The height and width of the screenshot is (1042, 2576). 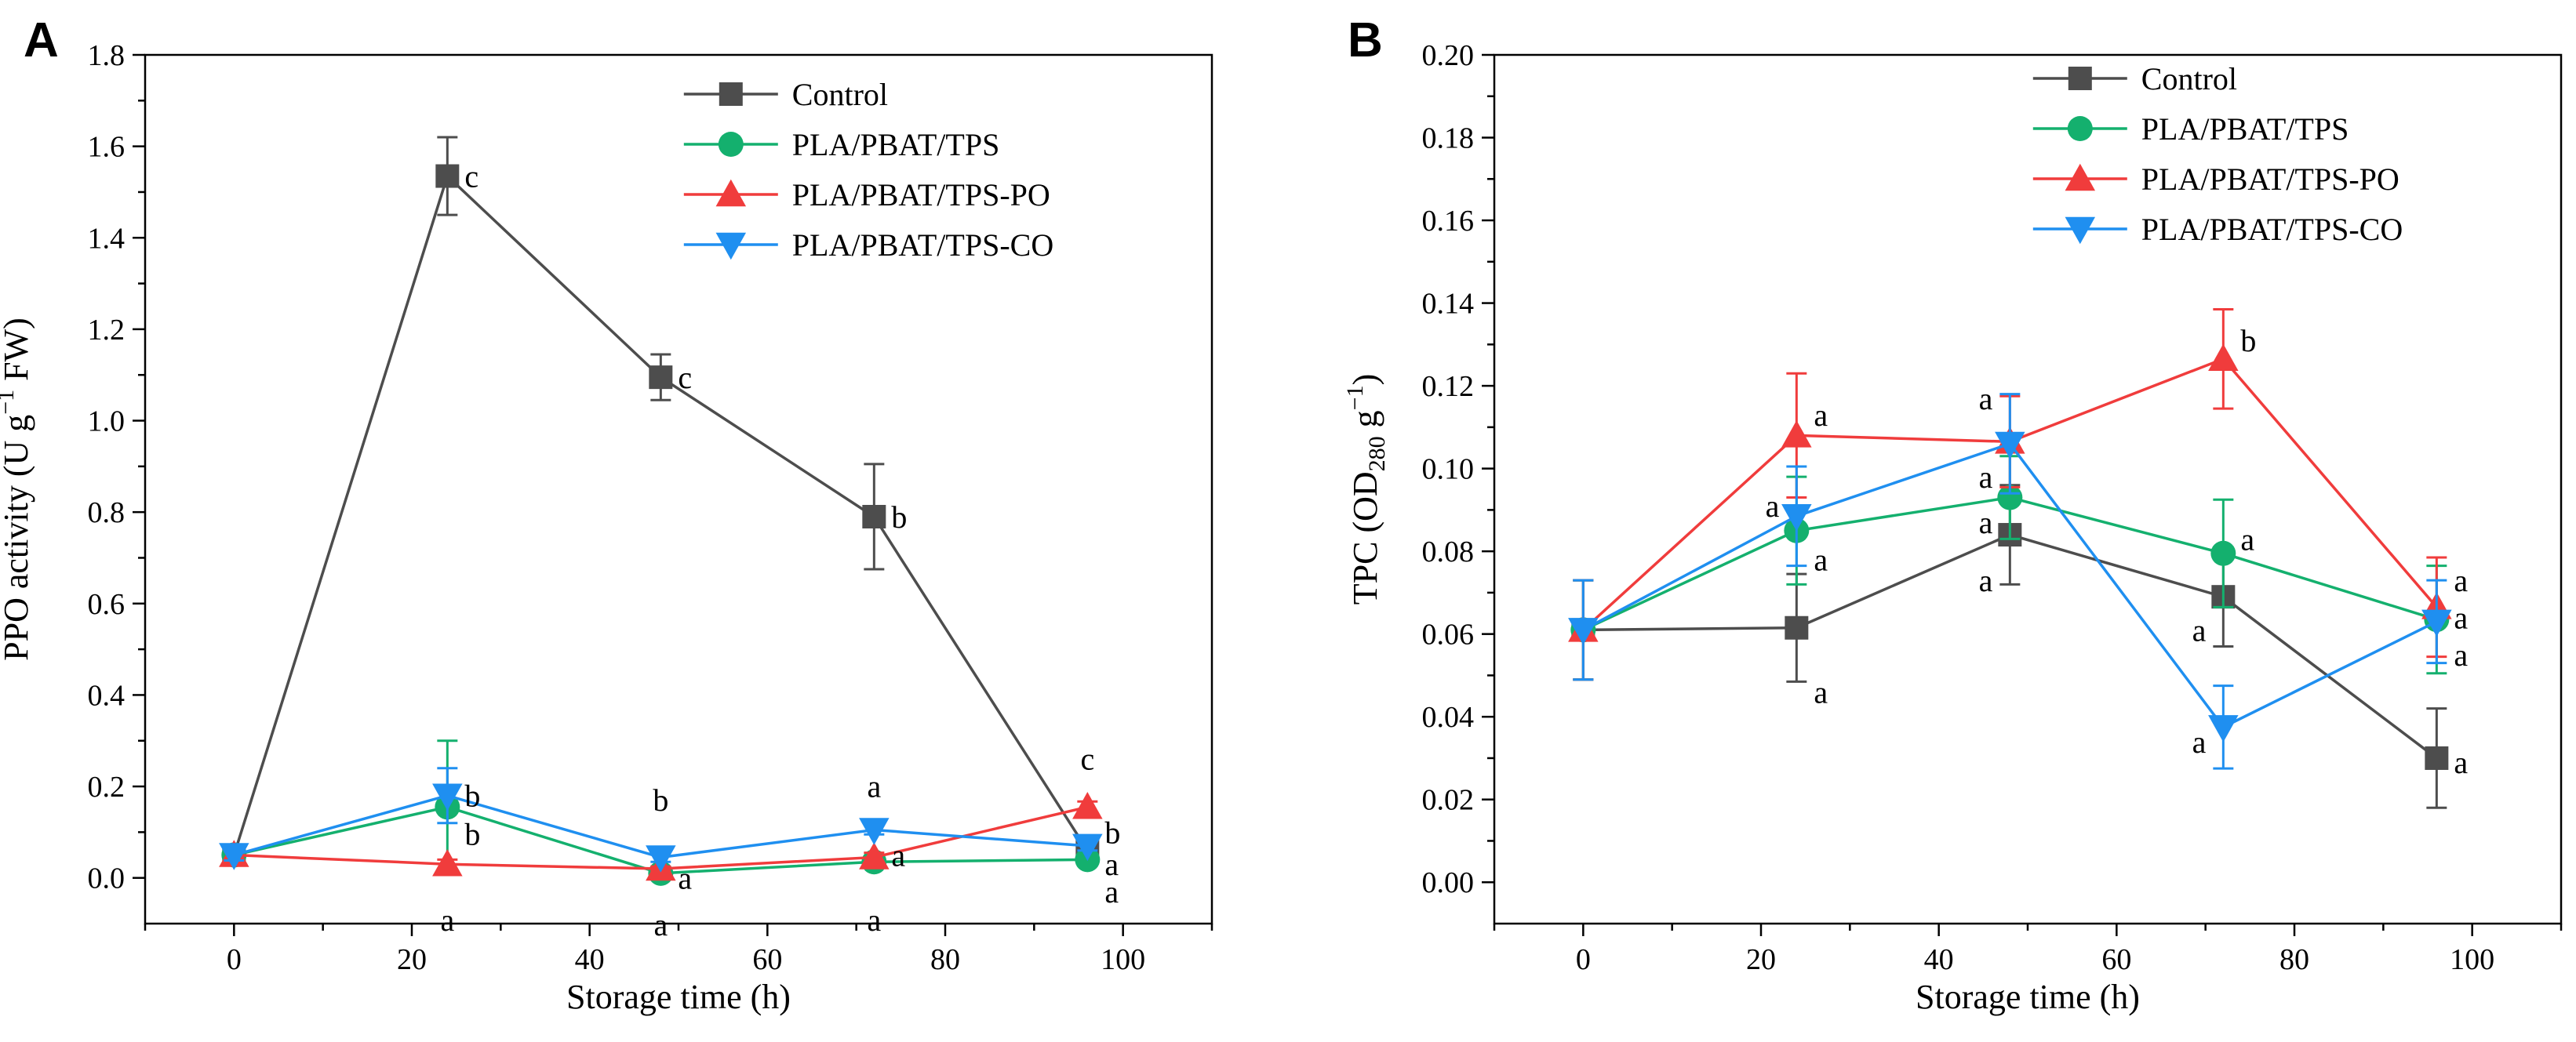 What do you see at coordinates (1448, 386) in the screenshot?
I see `y-tick-label-b-6: 0.12` at bounding box center [1448, 386].